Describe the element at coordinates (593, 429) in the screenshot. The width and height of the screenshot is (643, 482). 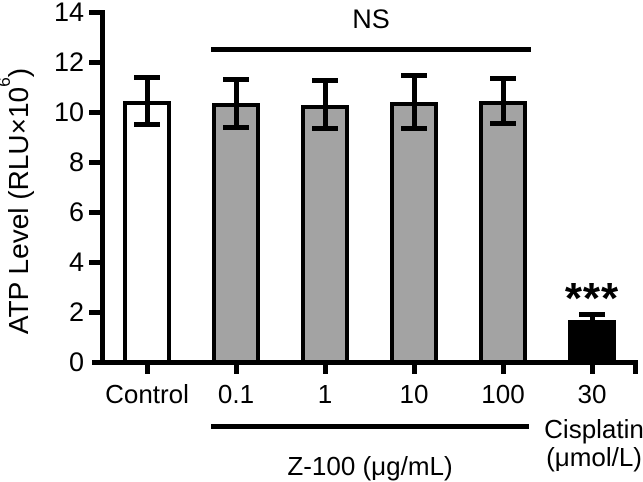
I see `cisplatin-group-label-line1: Cisplatin` at that location.